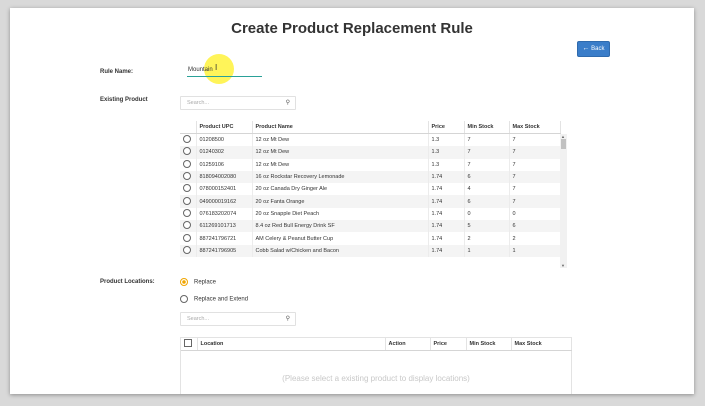  Describe the element at coordinates (219, 69) in the screenshot. I see `cursor-highlight` at that location.